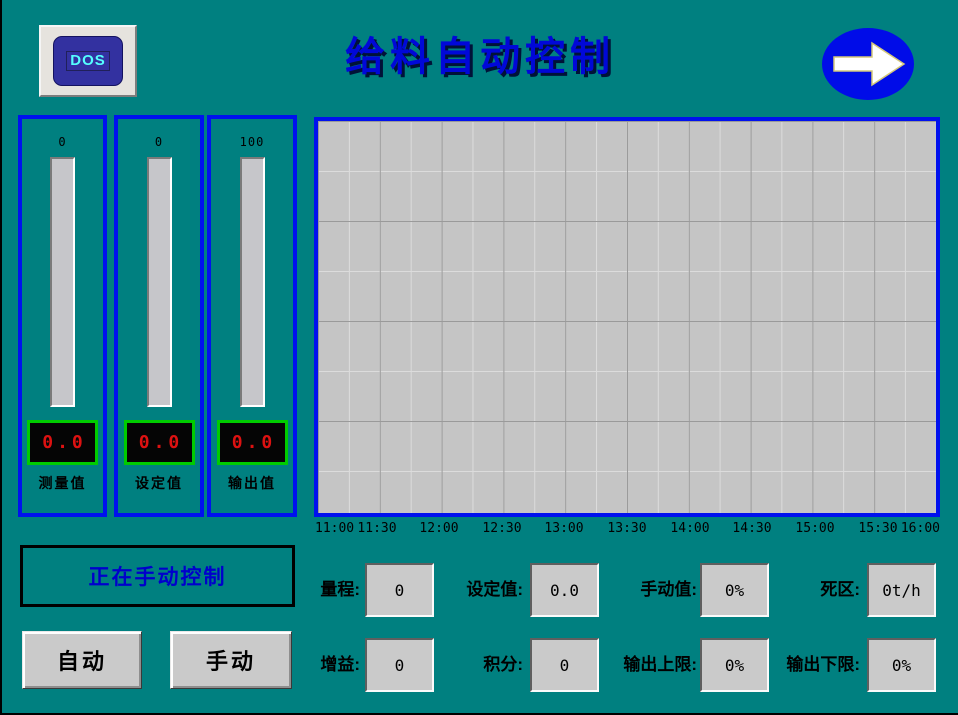 Image resolution: width=958 pixels, height=715 pixels. What do you see at coordinates (399, 665) in the screenshot?
I see `gain-field: 0` at bounding box center [399, 665].